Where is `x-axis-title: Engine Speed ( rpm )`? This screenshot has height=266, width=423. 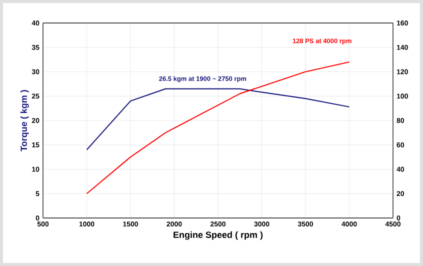 x-axis-title: Engine Speed ( rpm ) is located at coordinates (218, 235).